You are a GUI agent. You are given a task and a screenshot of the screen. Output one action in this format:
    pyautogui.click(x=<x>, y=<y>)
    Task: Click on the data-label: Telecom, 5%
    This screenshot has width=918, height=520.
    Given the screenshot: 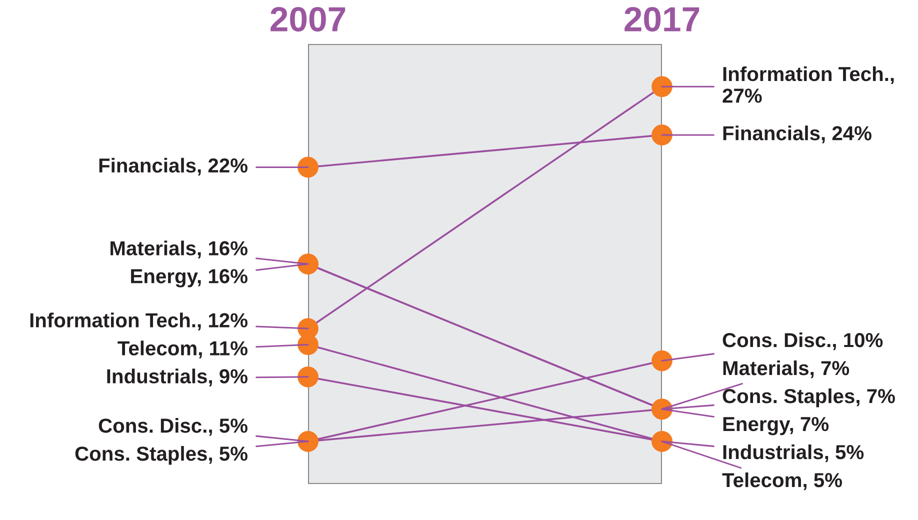 What is the action you would take?
    pyautogui.click(x=782, y=481)
    